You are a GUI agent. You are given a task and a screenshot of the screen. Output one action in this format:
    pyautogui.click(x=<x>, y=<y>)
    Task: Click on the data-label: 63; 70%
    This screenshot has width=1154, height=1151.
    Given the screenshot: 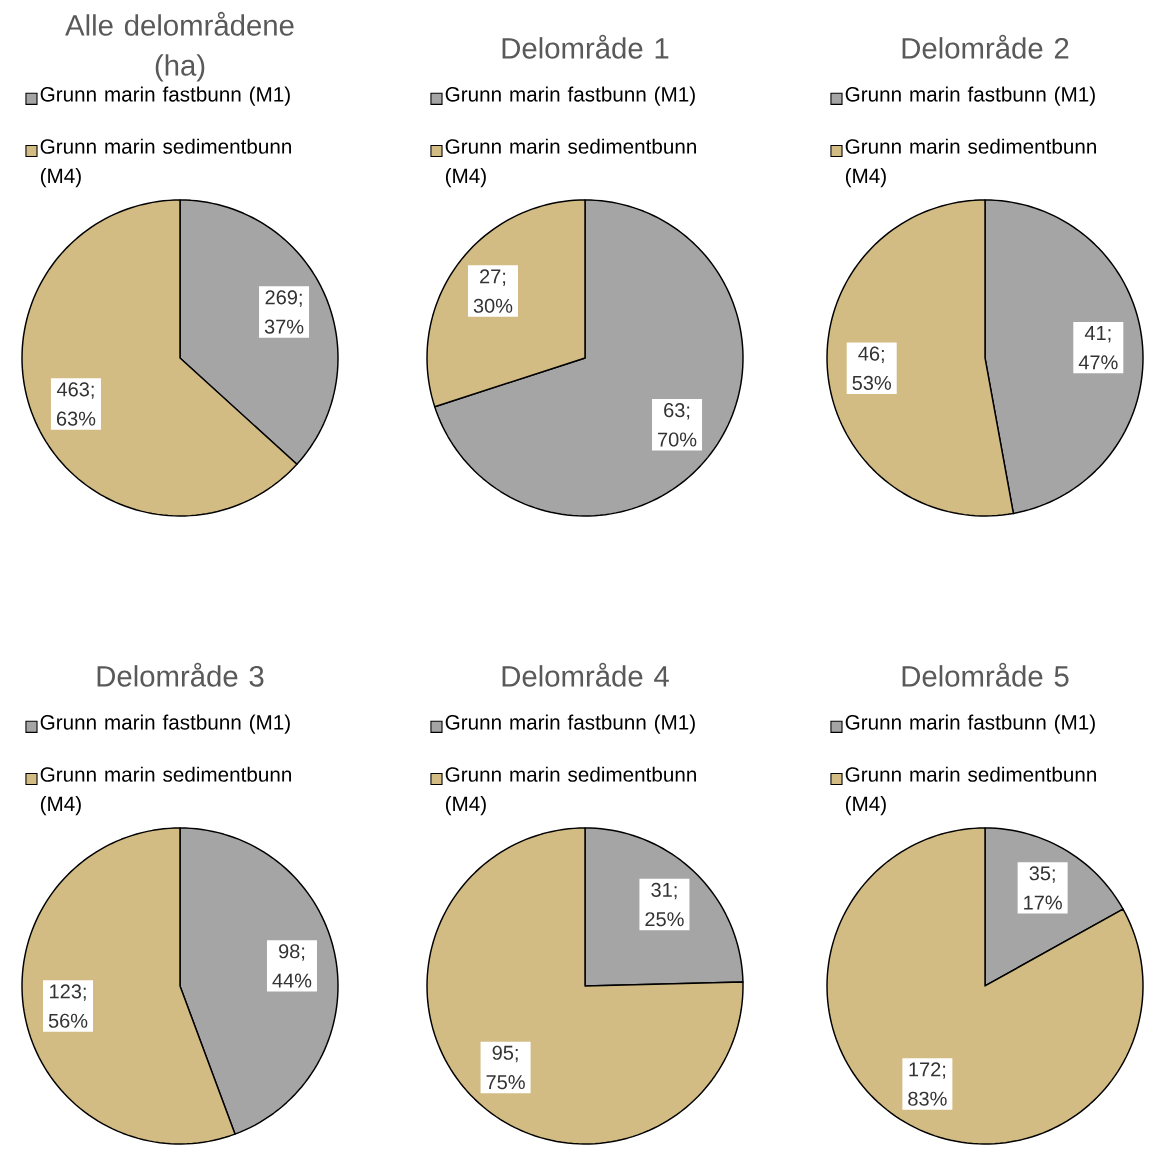 What is the action you would take?
    pyautogui.click(x=677, y=425)
    